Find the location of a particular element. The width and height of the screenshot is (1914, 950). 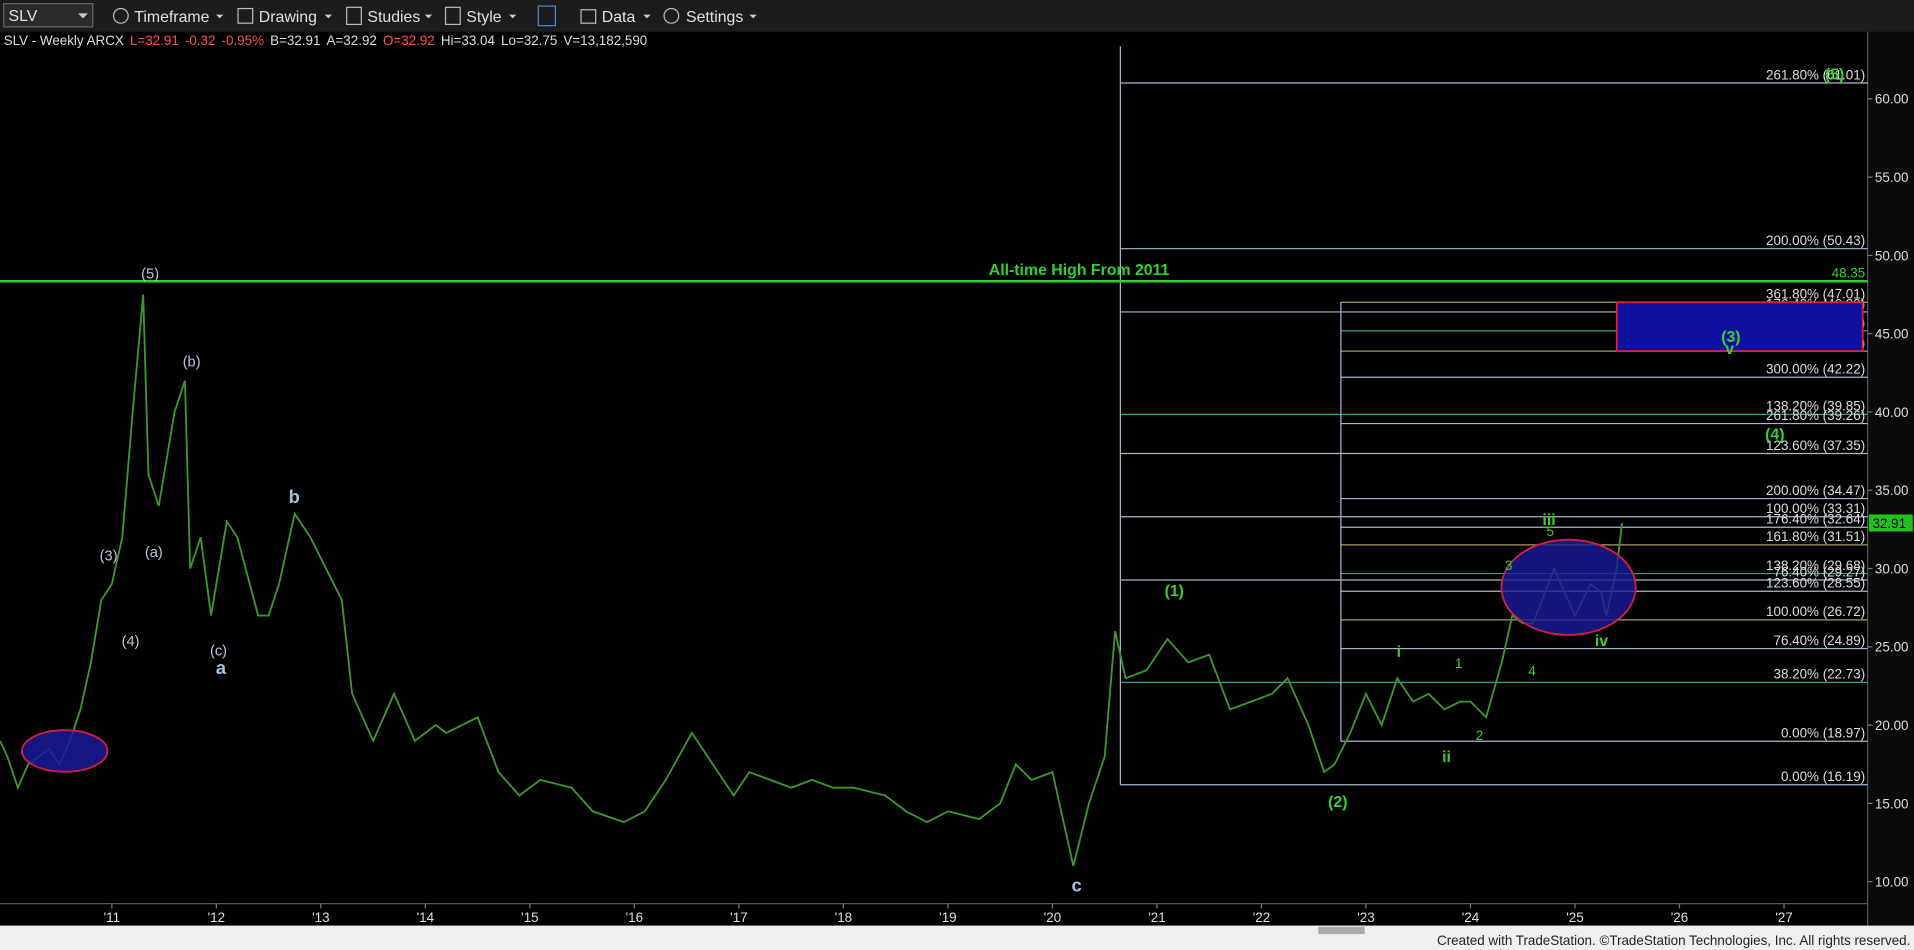

toolbar-item: Data is located at coordinates (619, 17).